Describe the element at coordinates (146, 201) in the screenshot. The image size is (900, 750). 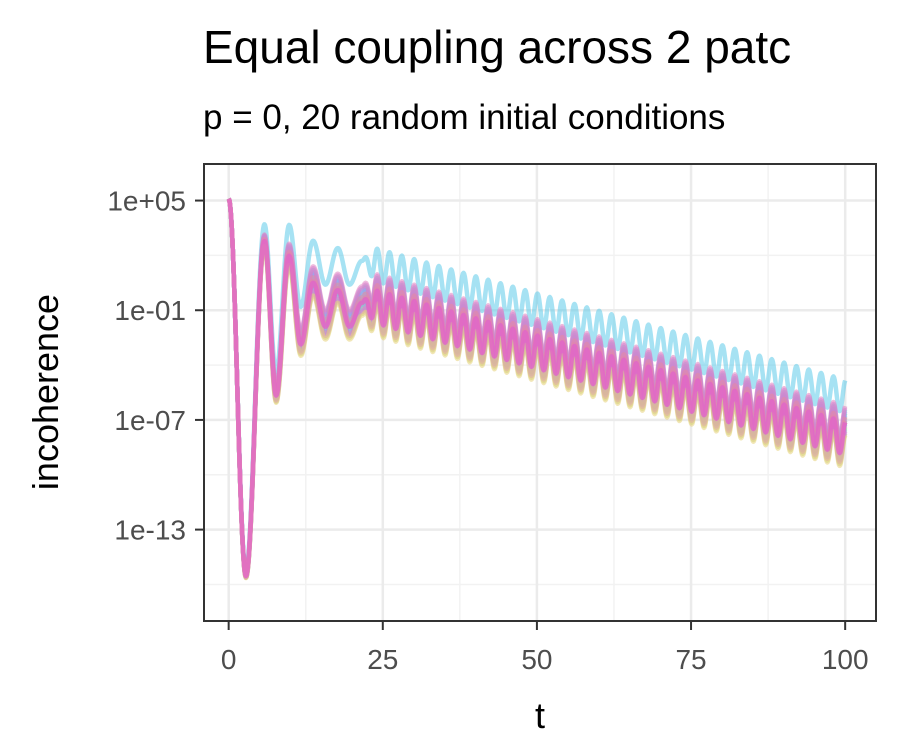
I see `y-tick-label: 1e+05` at that location.